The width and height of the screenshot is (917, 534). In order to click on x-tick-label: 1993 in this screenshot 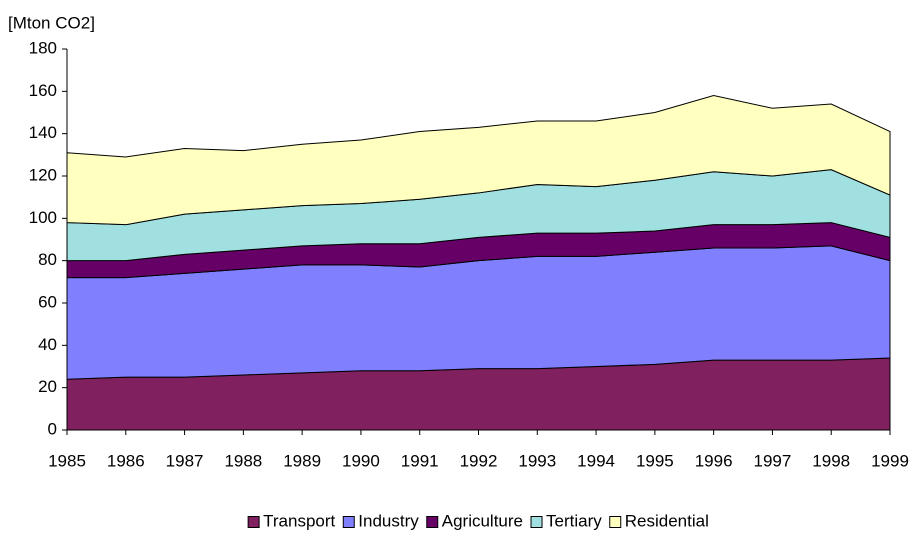, I will do `click(537, 460)`.